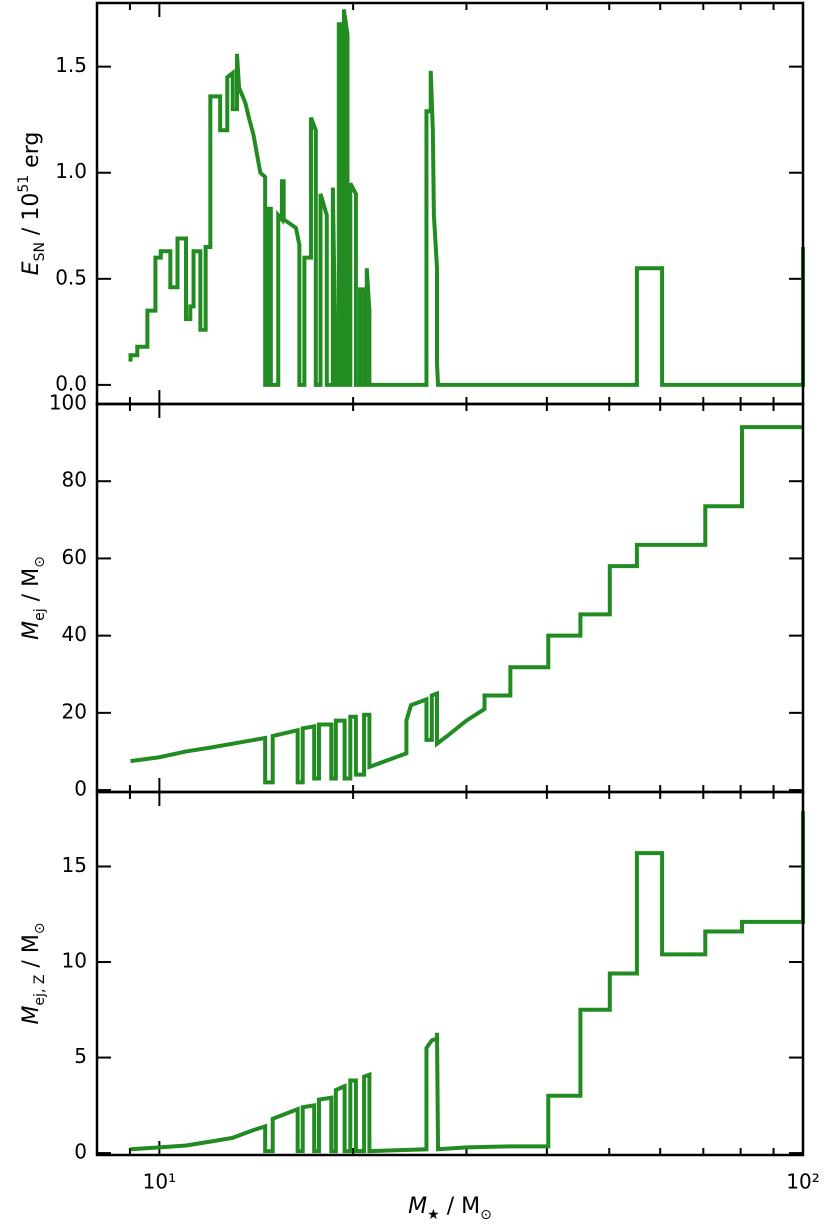  What do you see at coordinates (24, 184) in the screenshot?
I see `label-part: 51` at bounding box center [24, 184].